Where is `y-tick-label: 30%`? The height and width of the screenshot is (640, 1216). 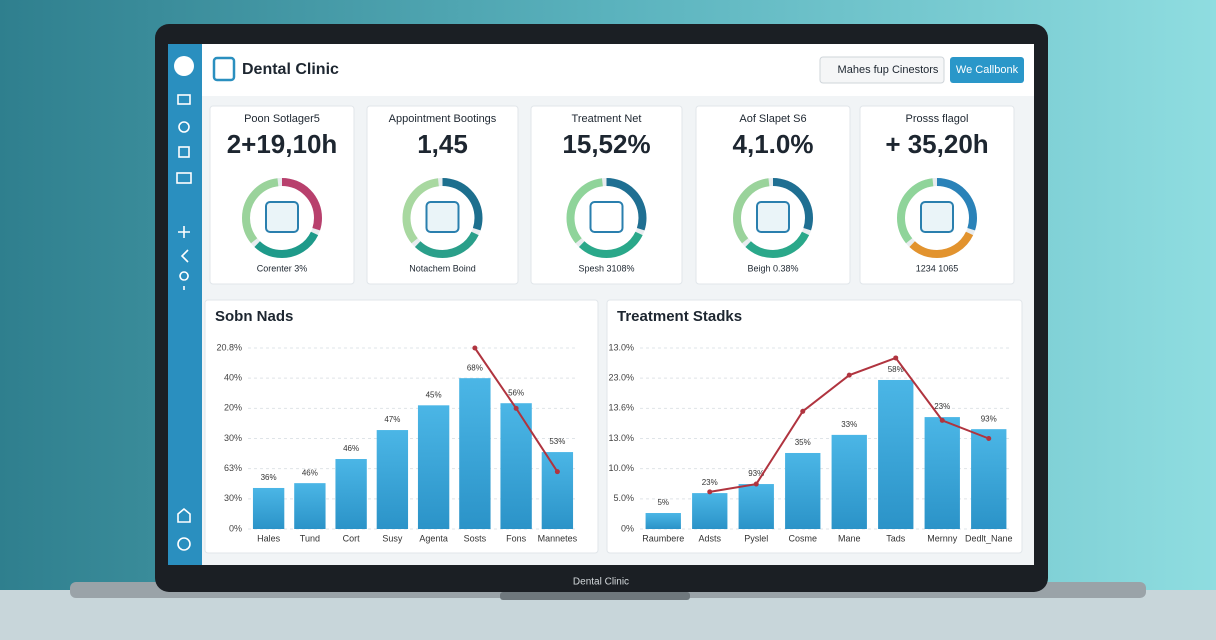
y-tick-label: 30% is located at coordinates (233, 498).